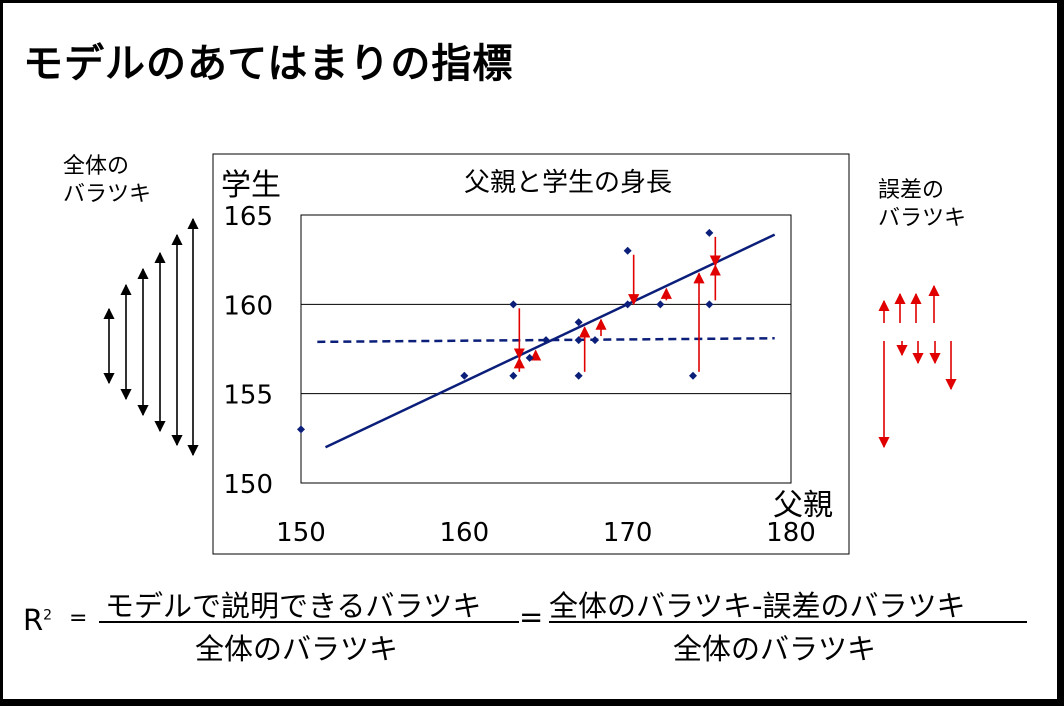 This screenshot has width=1064, height=706. I want to click on y-tick-label: 165, so click(248, 217).